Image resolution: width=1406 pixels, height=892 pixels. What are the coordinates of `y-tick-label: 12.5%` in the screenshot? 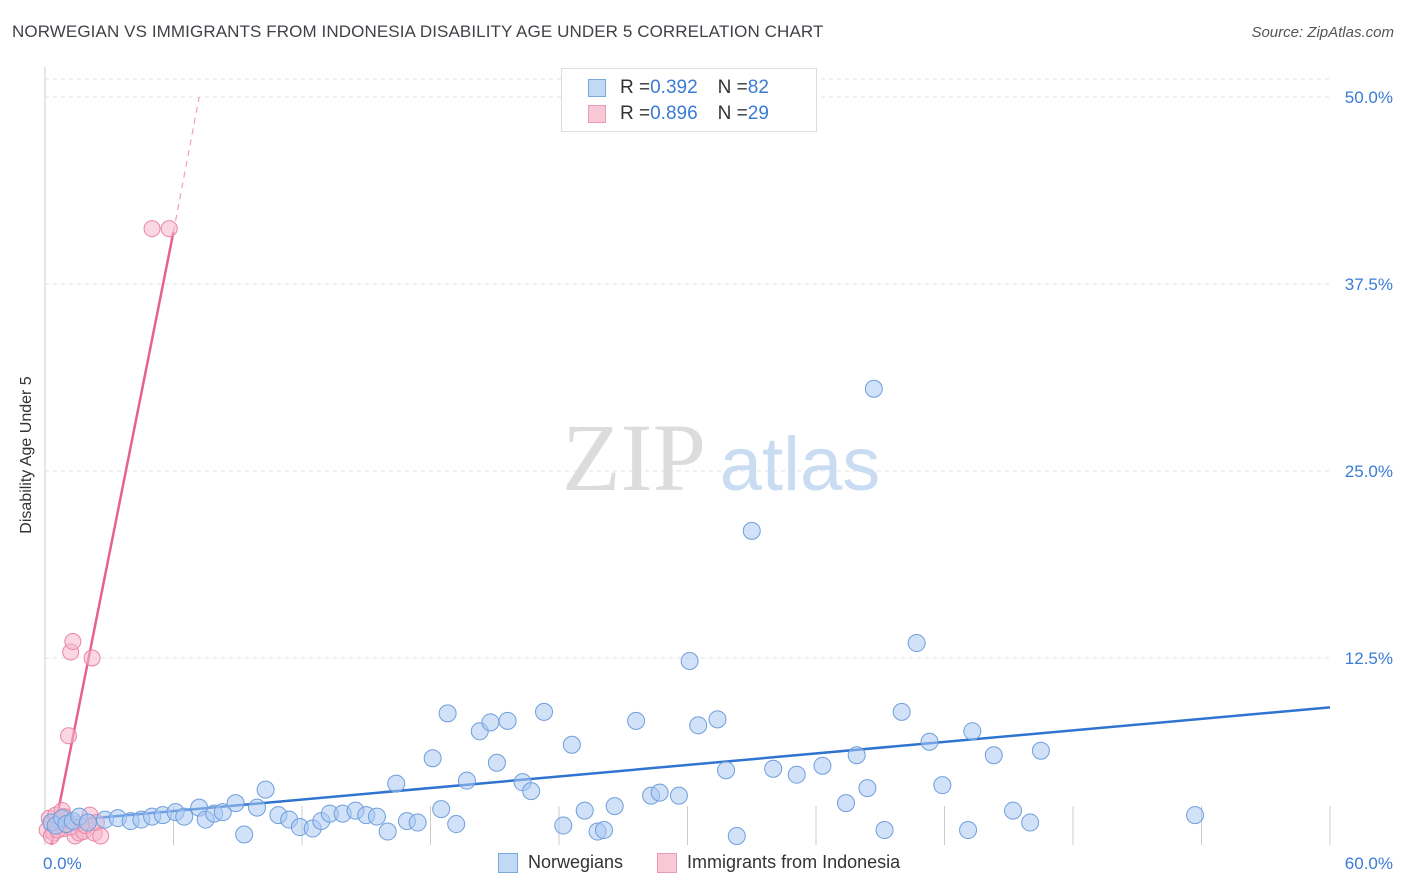 It's located at (1369, 658).